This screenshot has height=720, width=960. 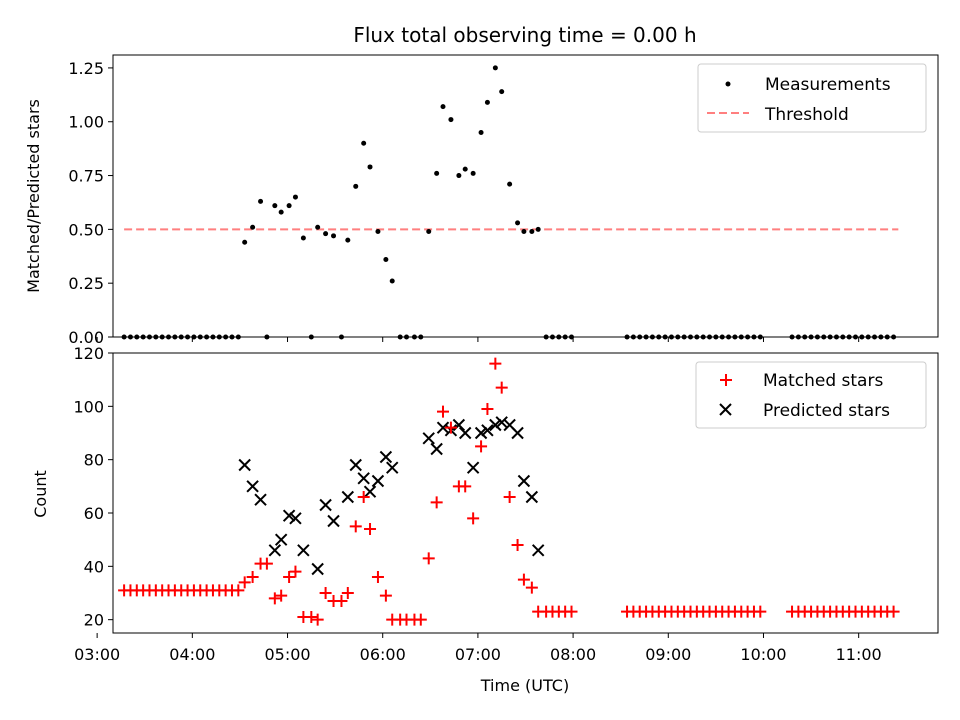 What do you see at coordinates (88, 406) in the screenshot?
I see `bottom-ytick-label: 100` at bounding box center [88, 406].